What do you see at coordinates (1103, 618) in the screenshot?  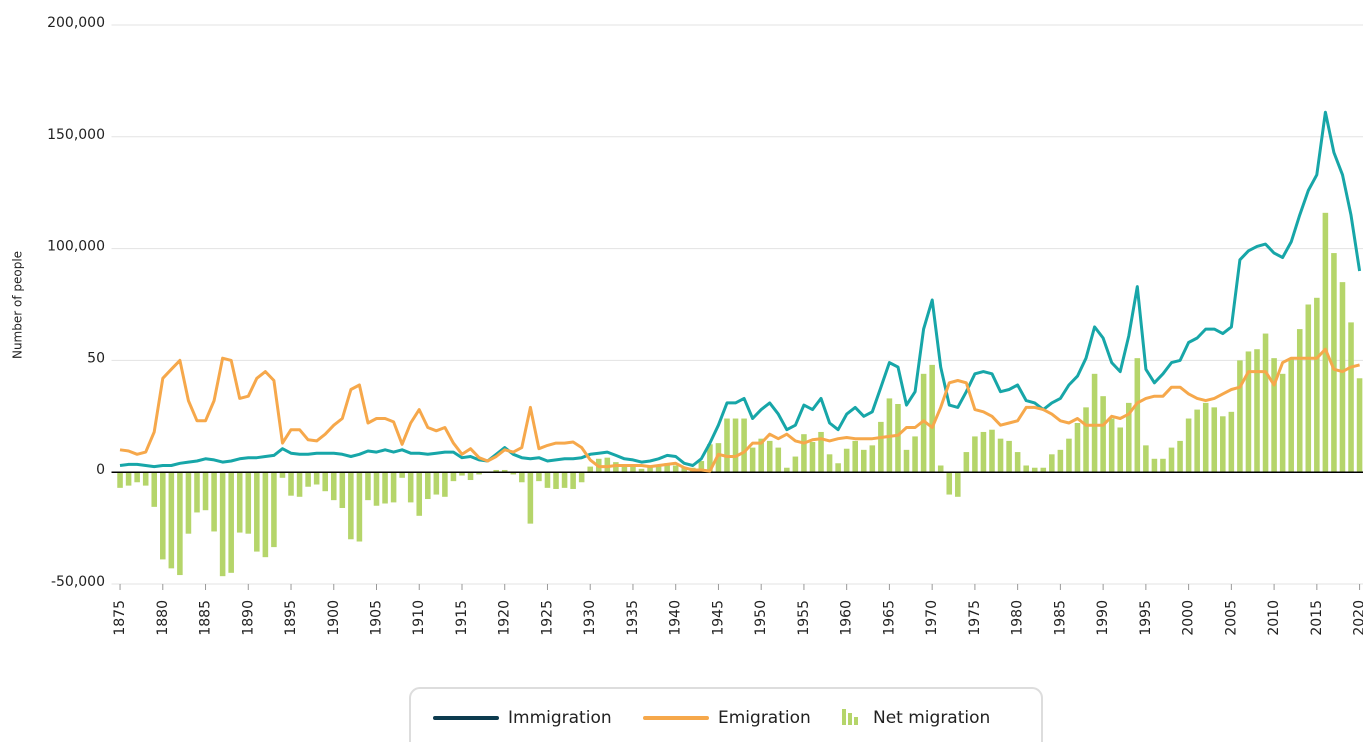 I see `x-tick-label: 1990` at bounding box center [1103, 618].